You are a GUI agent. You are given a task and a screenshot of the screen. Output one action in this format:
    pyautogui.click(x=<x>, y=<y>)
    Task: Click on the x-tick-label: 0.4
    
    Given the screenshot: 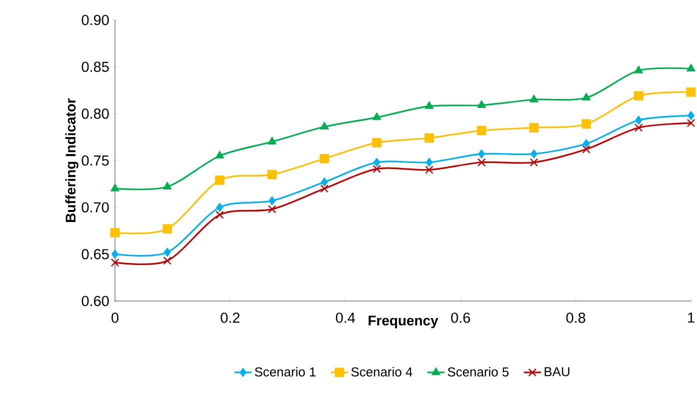 What is the action you would take?
    pyautogui.click(x=346, y=317)
    